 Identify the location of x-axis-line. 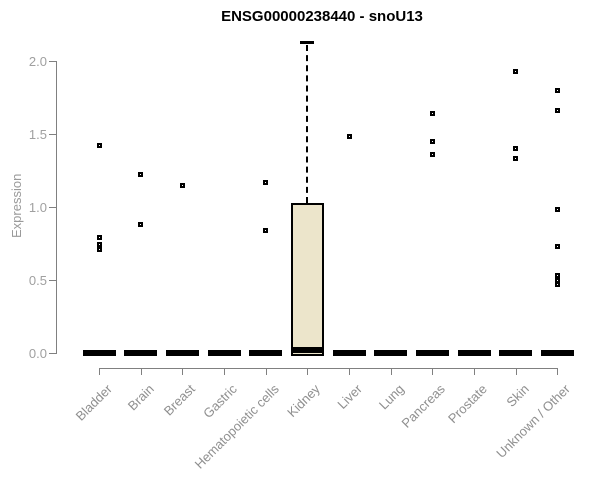
(329, 368).